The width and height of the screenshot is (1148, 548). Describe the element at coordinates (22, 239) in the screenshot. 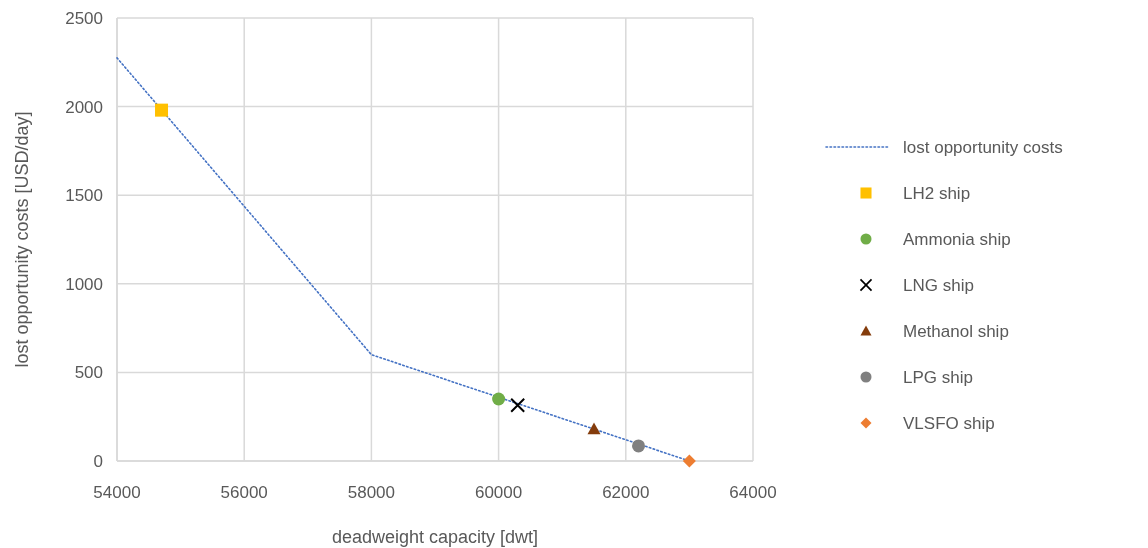

I see `y-axis-title: lost opportunity costs [USD/day]` at that location.